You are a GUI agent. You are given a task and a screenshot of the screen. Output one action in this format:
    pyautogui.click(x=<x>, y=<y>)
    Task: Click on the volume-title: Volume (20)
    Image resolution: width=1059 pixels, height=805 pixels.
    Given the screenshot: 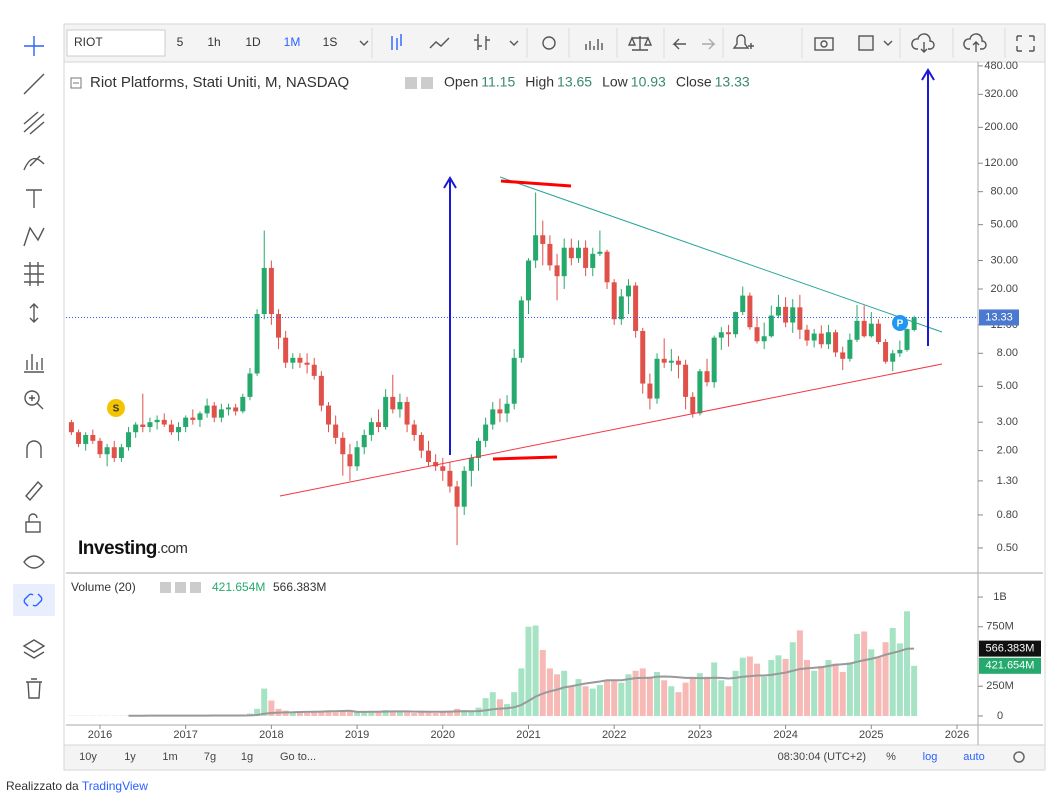 What is the action you would take?
    pyautogui.click(x=103, y=587)
    